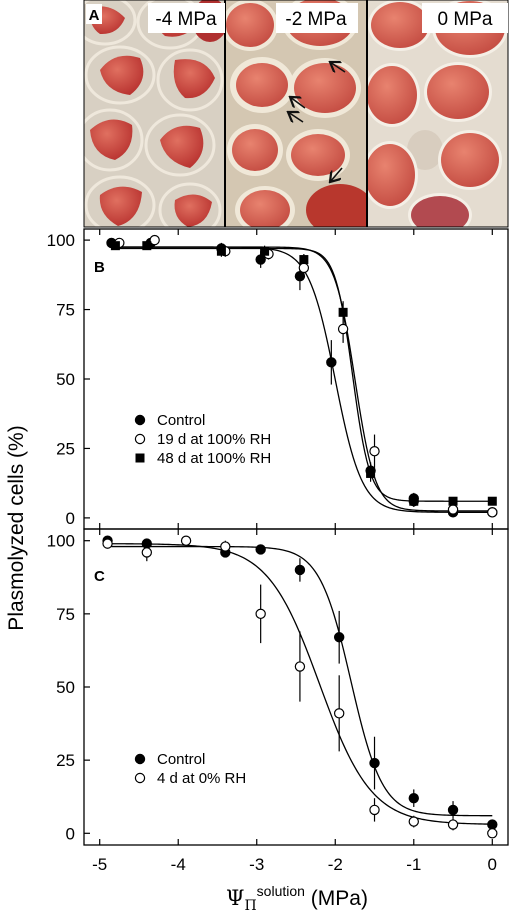  Describe the element at coordinates (214, 458) in the screenshot. I see `legend-label: 48 d at 100% RH` at that location.